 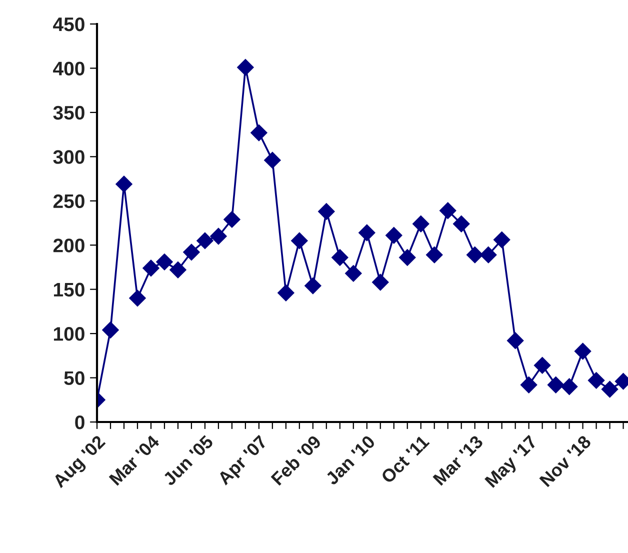 What do you see at coordinates (565, 461) in the screenshot?
I see `x-tick-label: Nov '18` at bounding box center [565, 461].